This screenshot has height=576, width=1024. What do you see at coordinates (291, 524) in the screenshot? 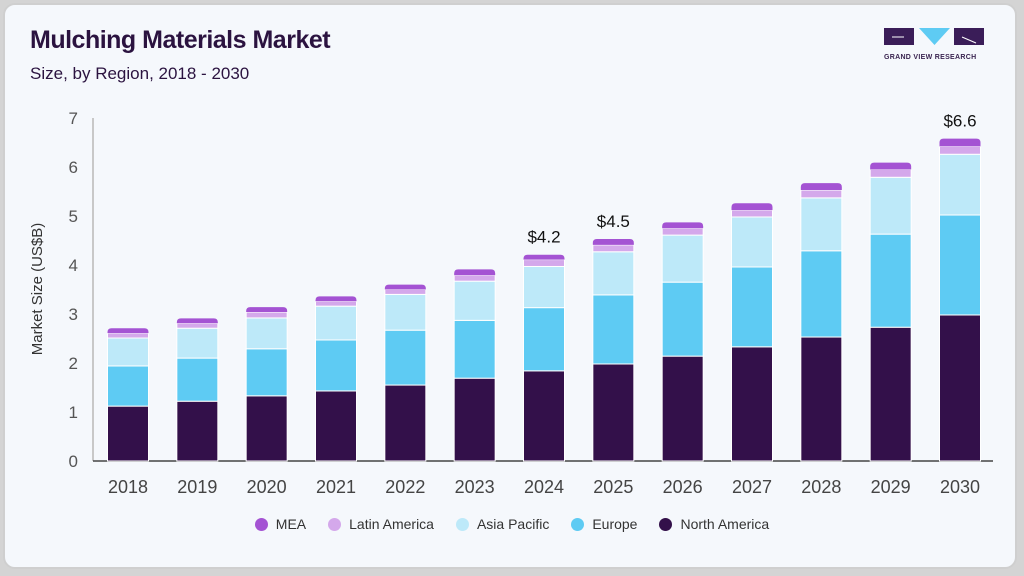
I see `legend-label: MEA` at bounding box center [291, 524].